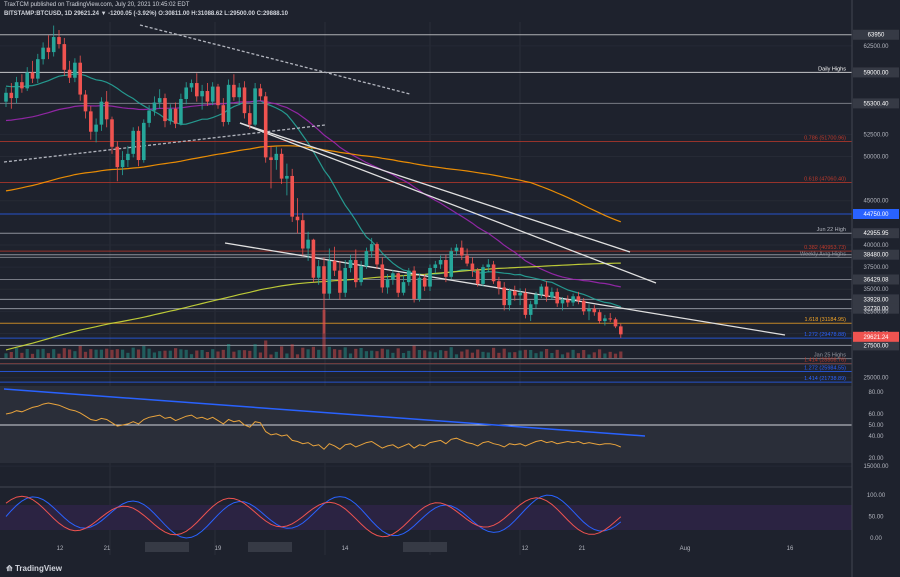 Image resolution: width=900 pixels, height=577 pixels. What do you see at coordinates (826, 320) in the screenshot?
I see `level-label: 1.618 (31184.95)` at bounding box center [826, 320].